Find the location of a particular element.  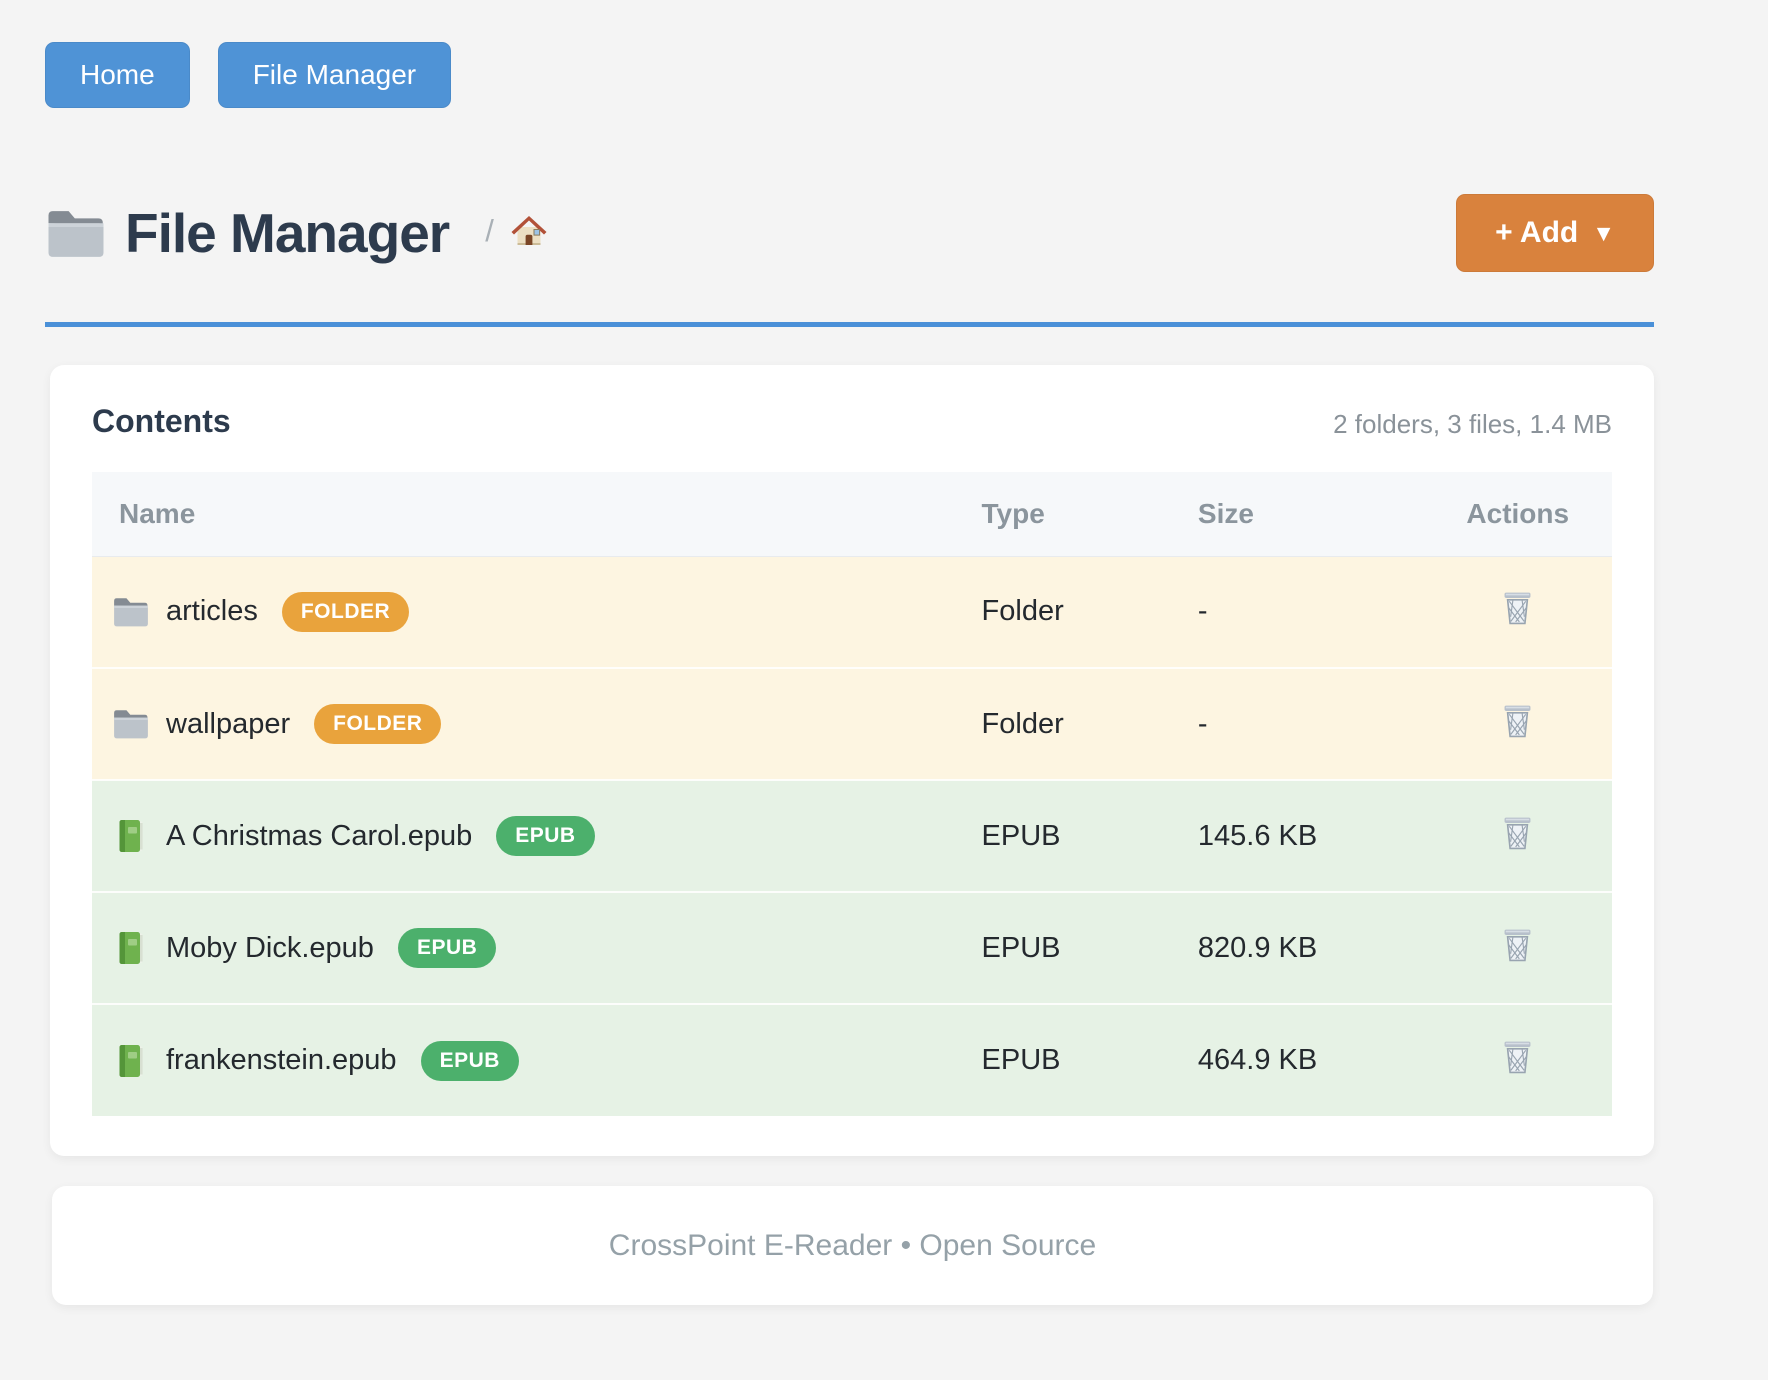

file-name: frankenstein.epub is located at coordinates (281, 1060).